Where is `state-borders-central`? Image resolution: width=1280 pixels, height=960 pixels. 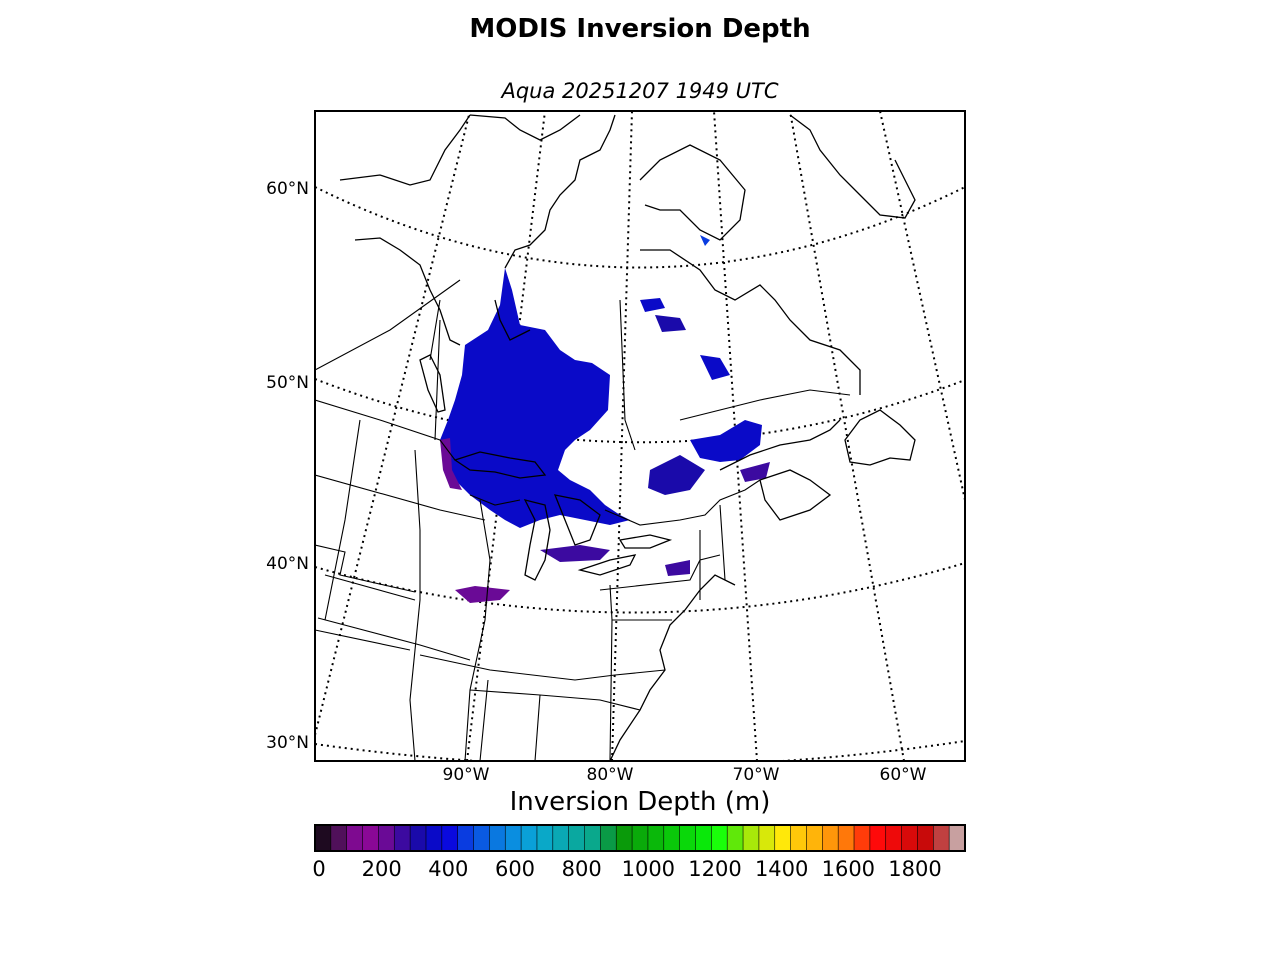
state-borders-central is located at coordinates (495, 590).